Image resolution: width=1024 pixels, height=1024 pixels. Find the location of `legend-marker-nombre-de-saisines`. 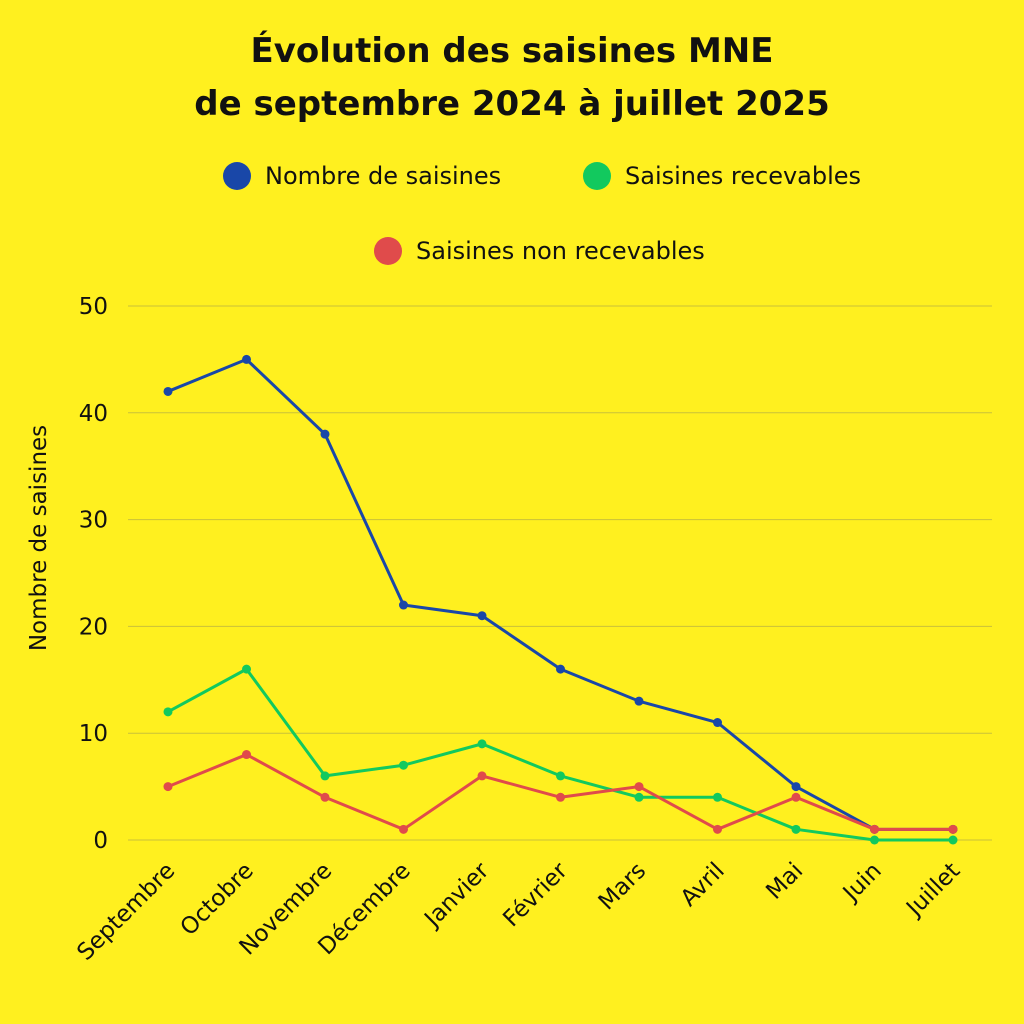

legend-marker-nombre-de-saisines is located at coordinates (237, 176).